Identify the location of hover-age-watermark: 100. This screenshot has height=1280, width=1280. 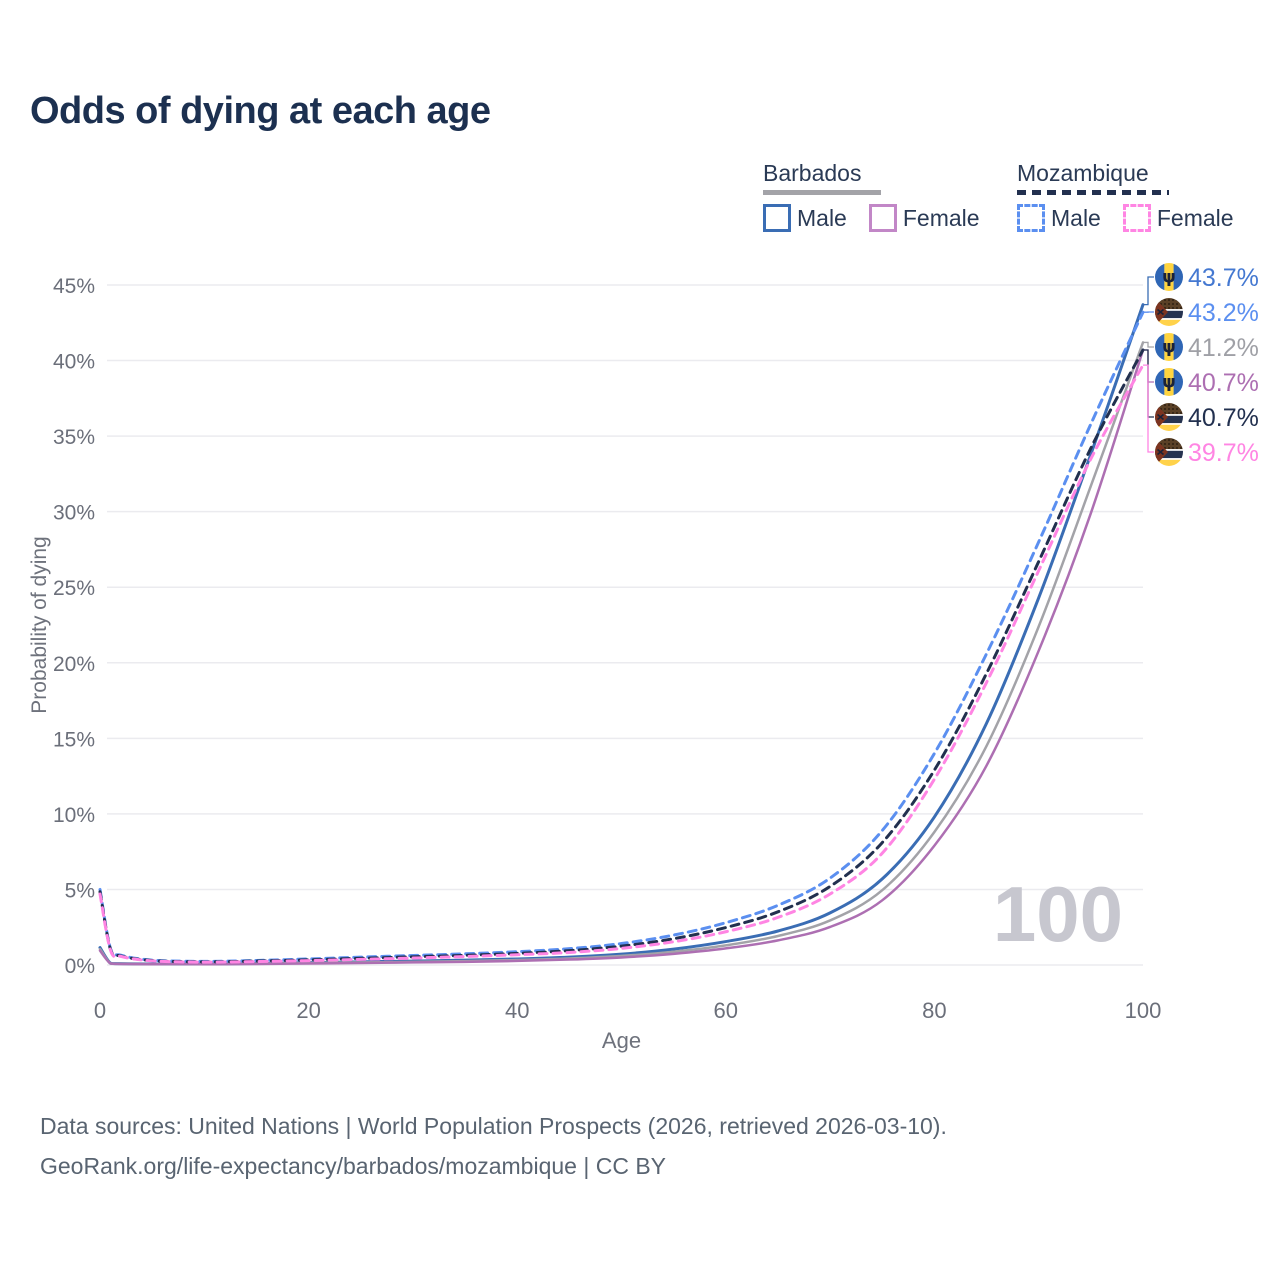
(1058, 914).